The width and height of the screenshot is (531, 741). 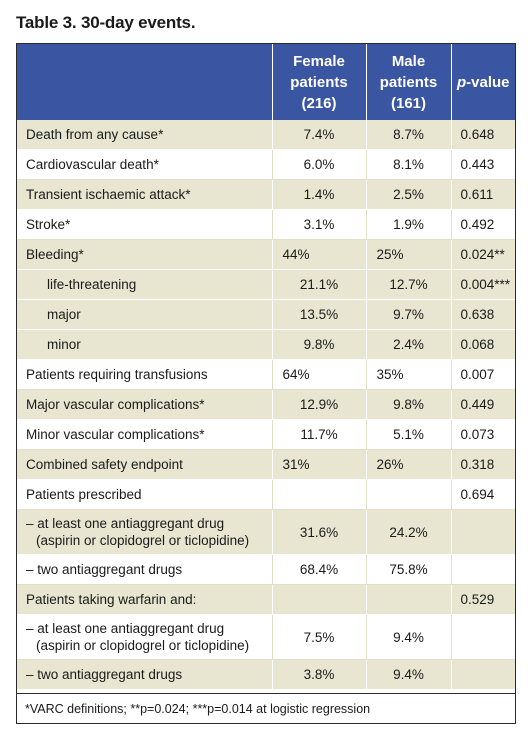 What do you see at coordinates (409, 464) in the screenshot?
I see `male-value: 26%` at bounding box center [409, 464].